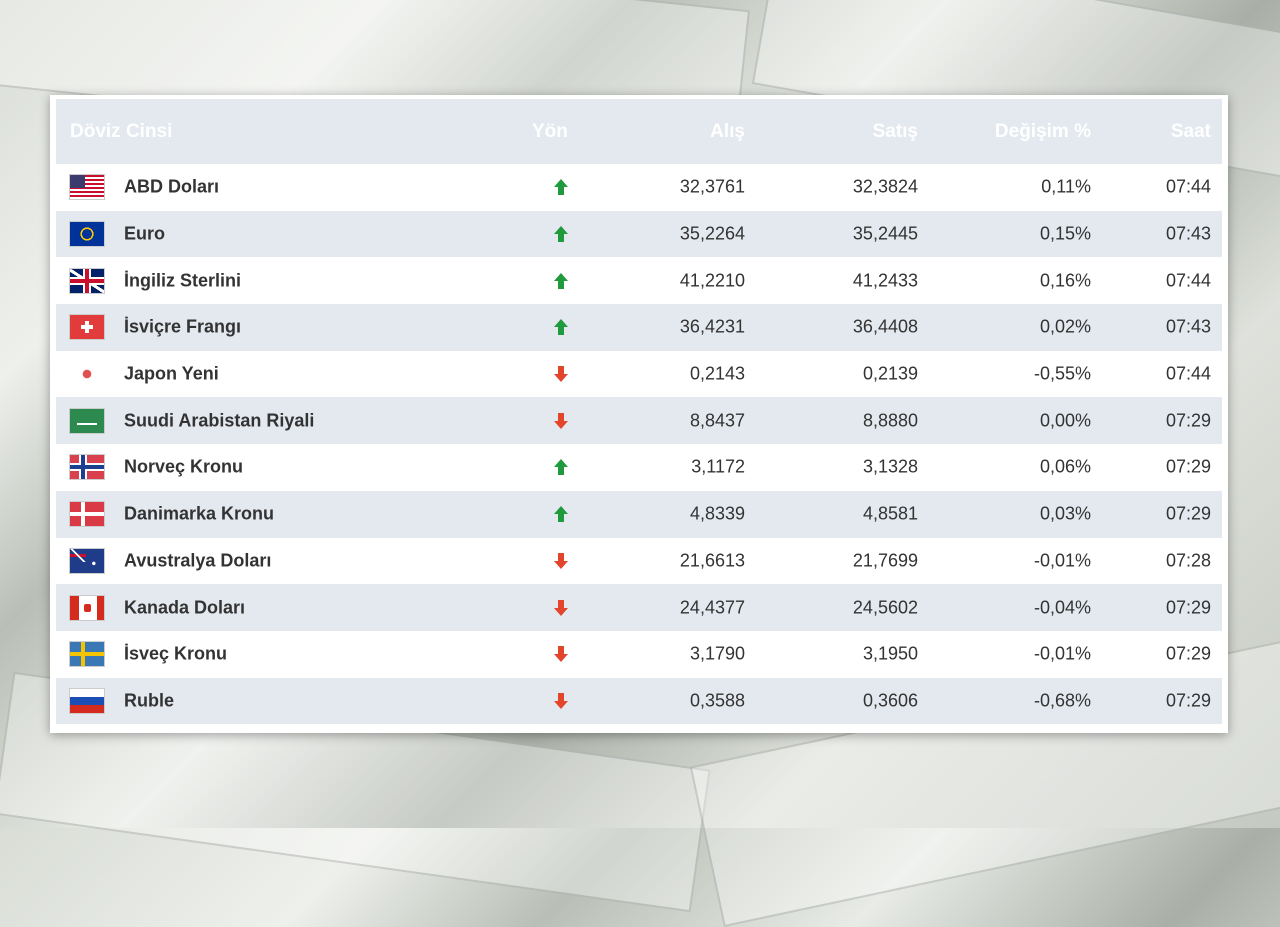 Image resolution: width=1280 pixels, height=927 pixels. Describe the element at coordinates (172, 186) in the screenshot. I see `currency-name: ABD Doları` at that location.